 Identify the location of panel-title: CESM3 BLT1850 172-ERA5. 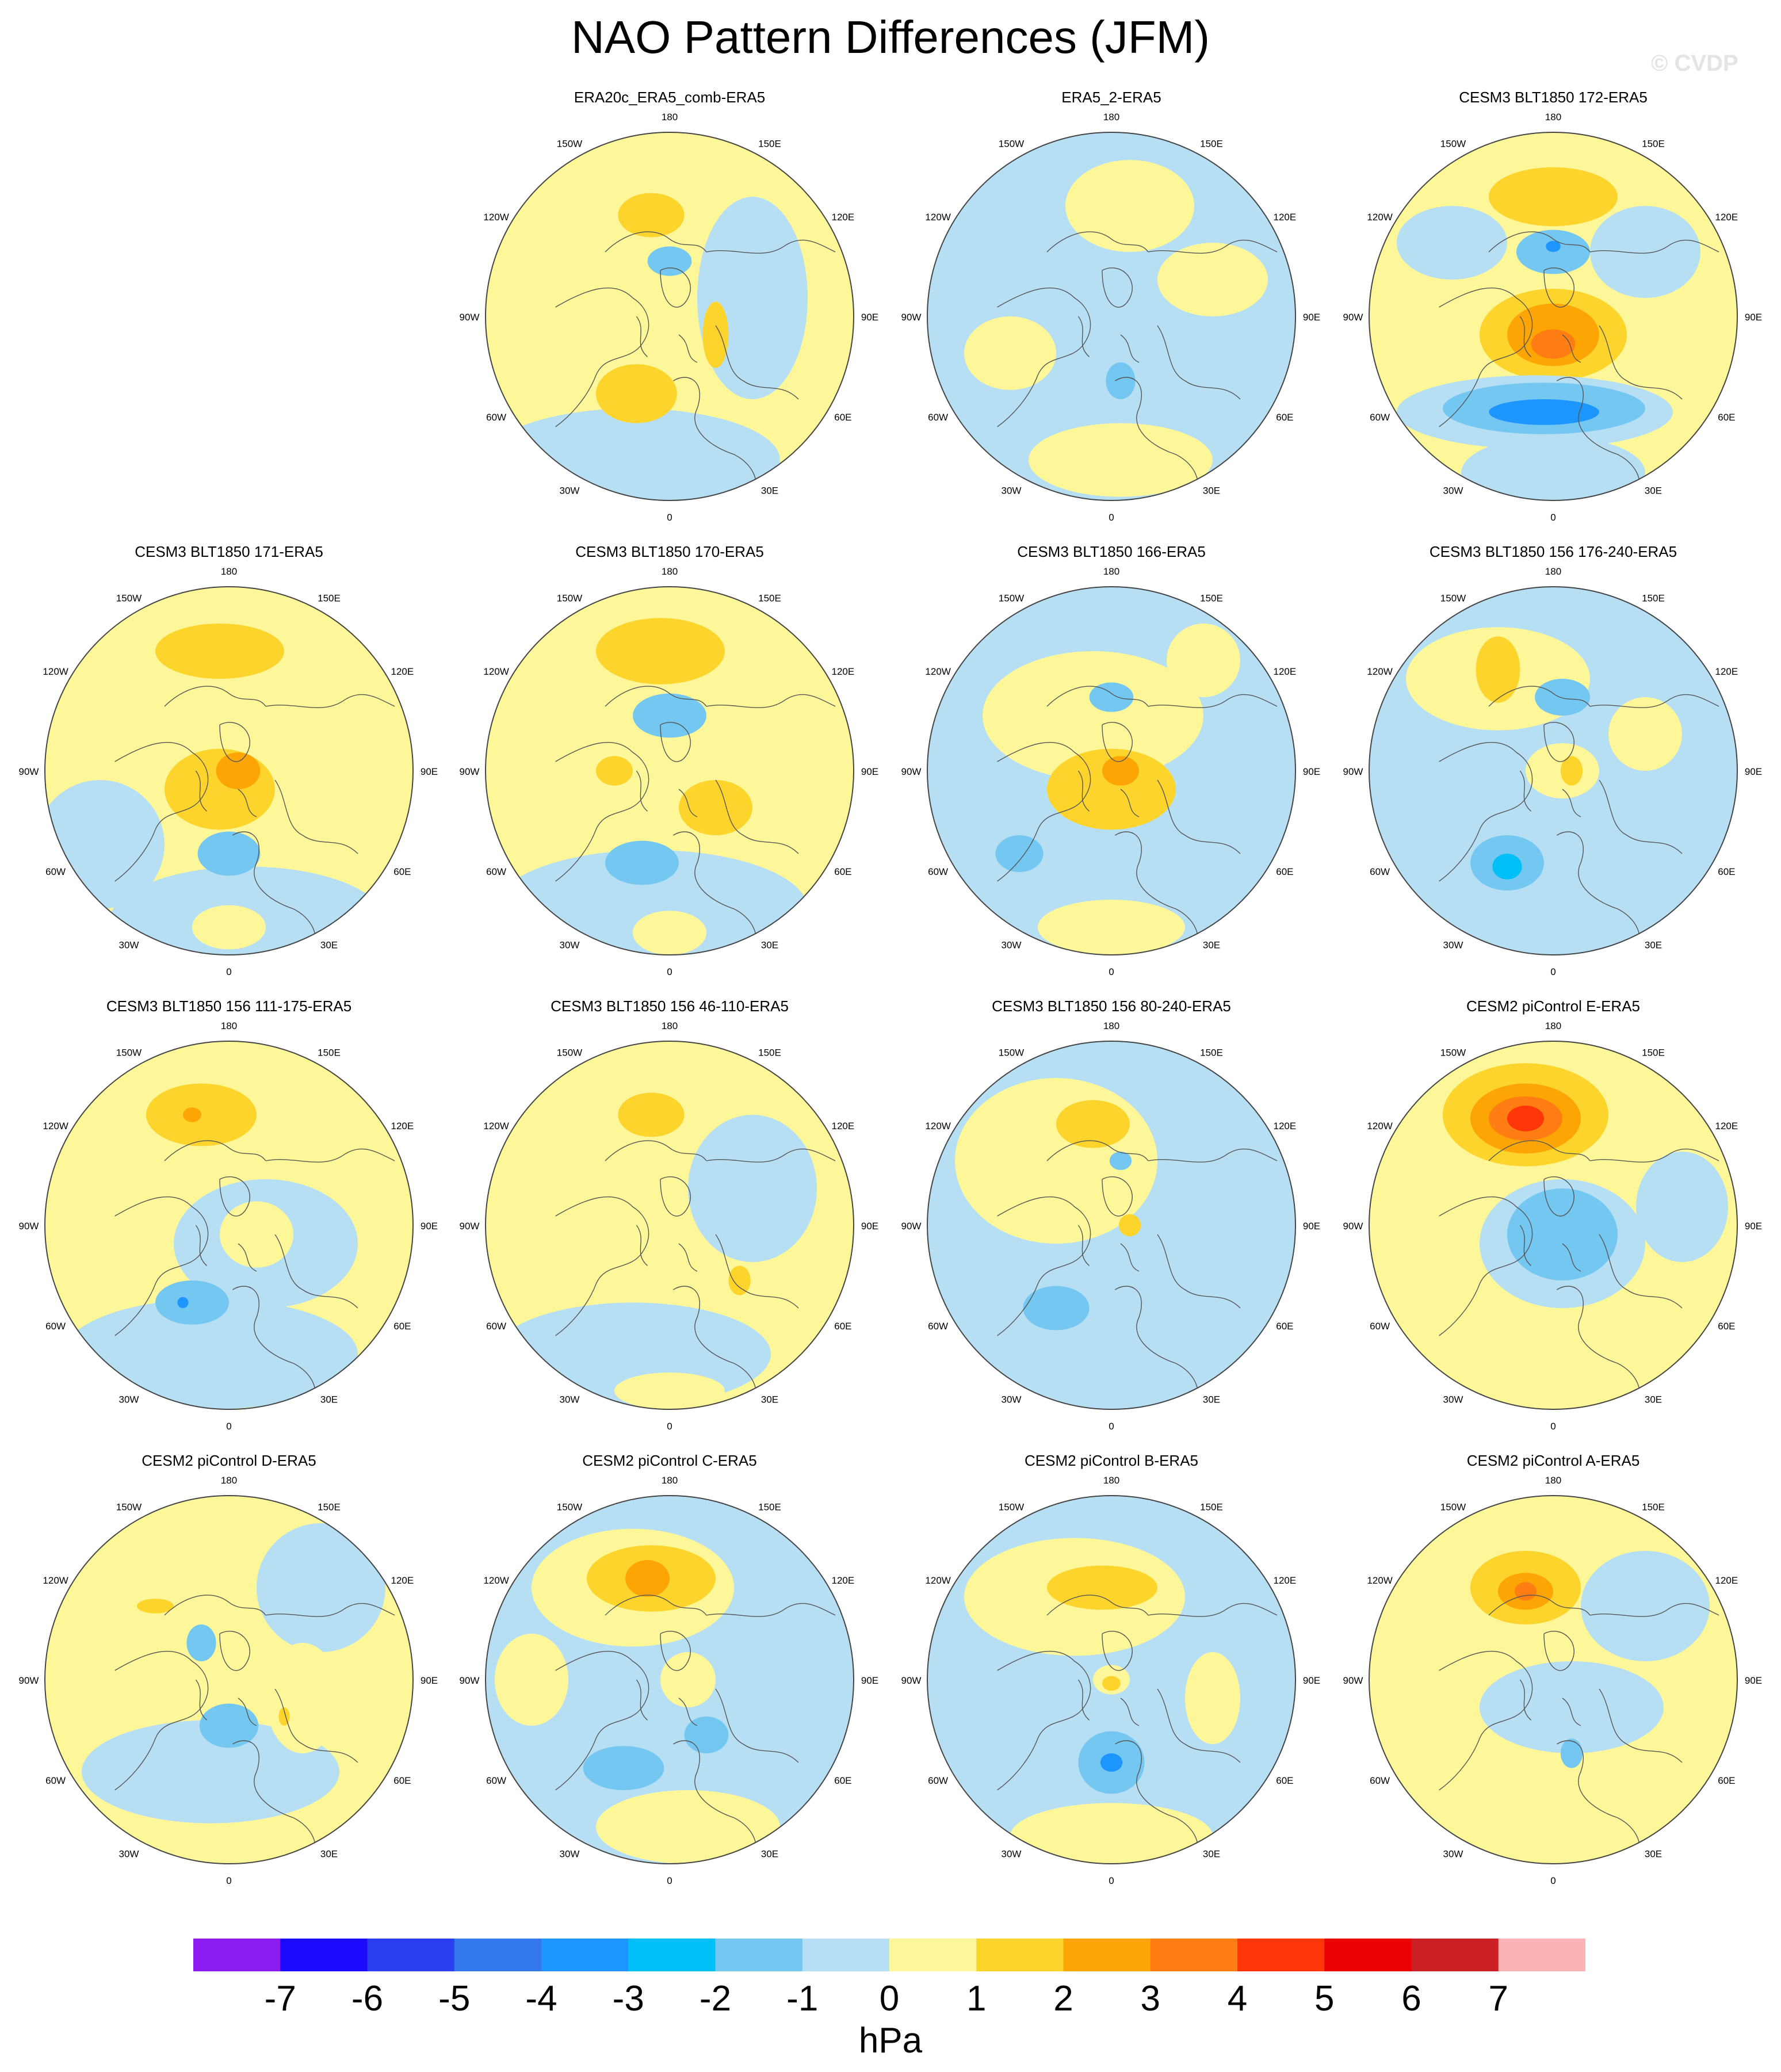
(1553, 98).